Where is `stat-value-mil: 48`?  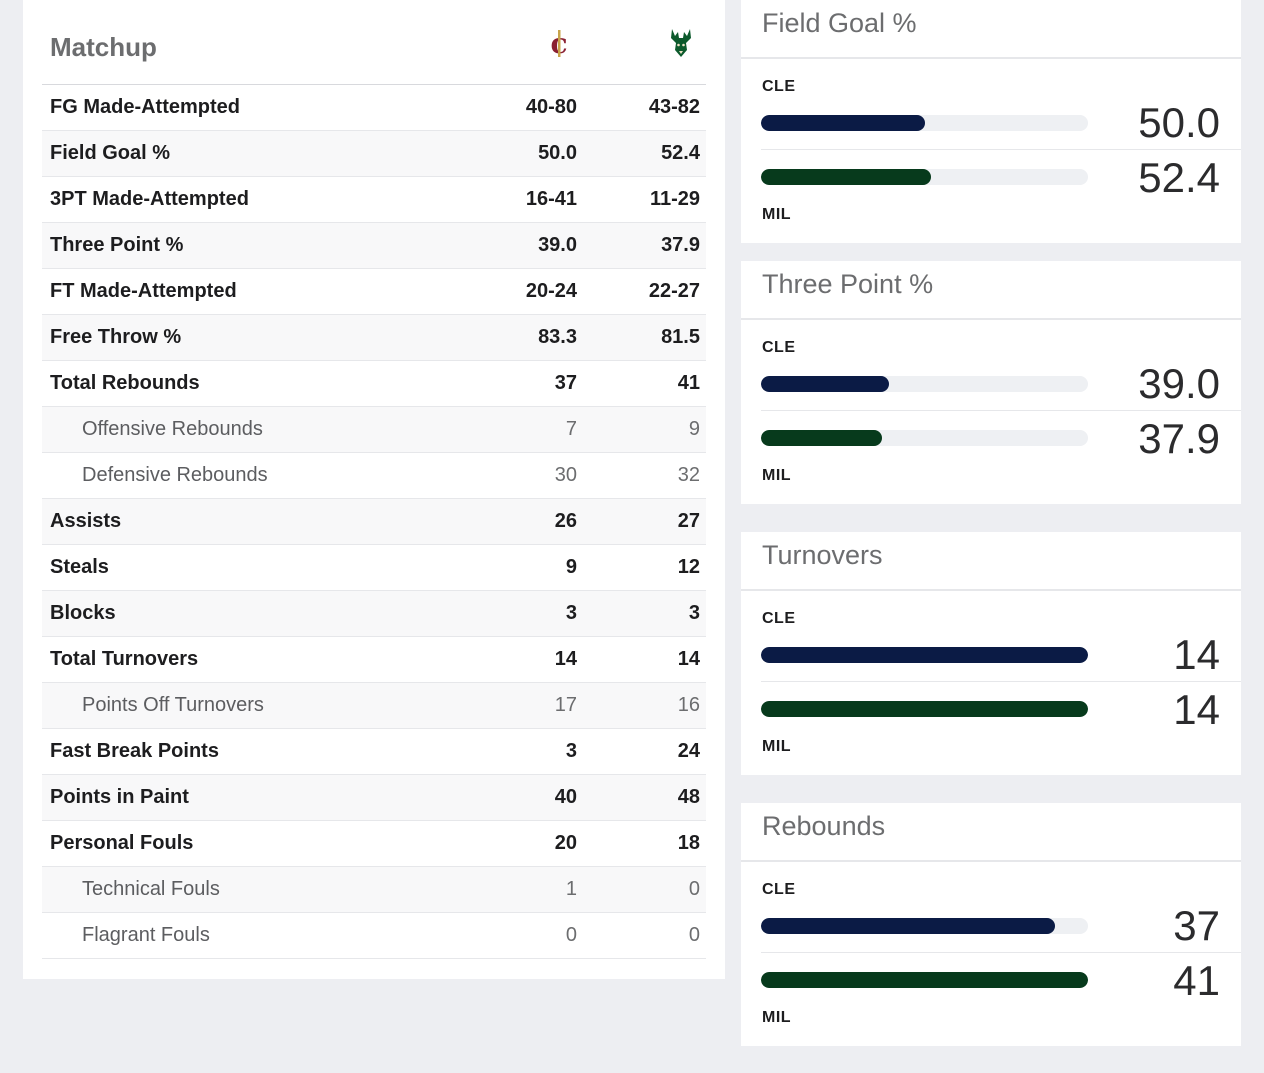
stat-value-mil: 48 is located at coordinates (688, 797).